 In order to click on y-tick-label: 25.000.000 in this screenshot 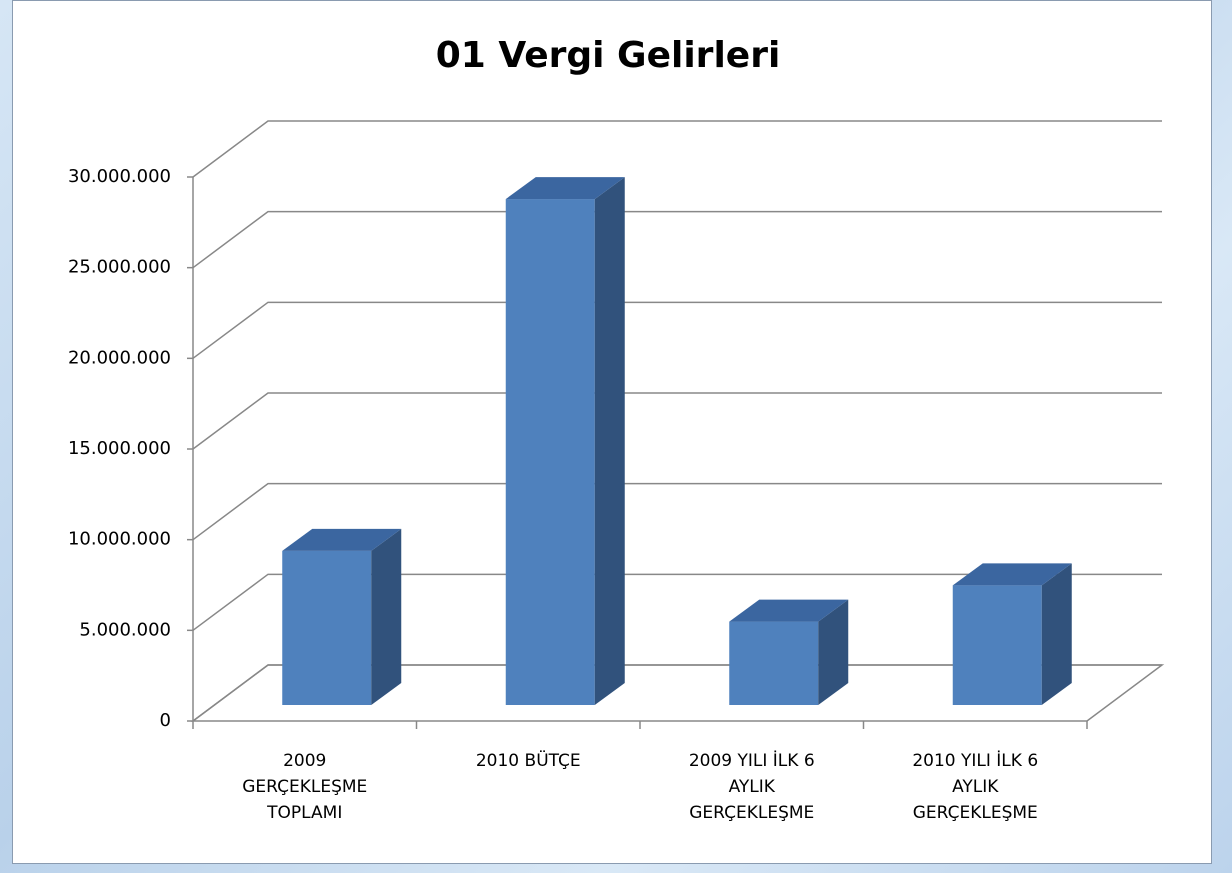, I will do `click(119, 267)`.